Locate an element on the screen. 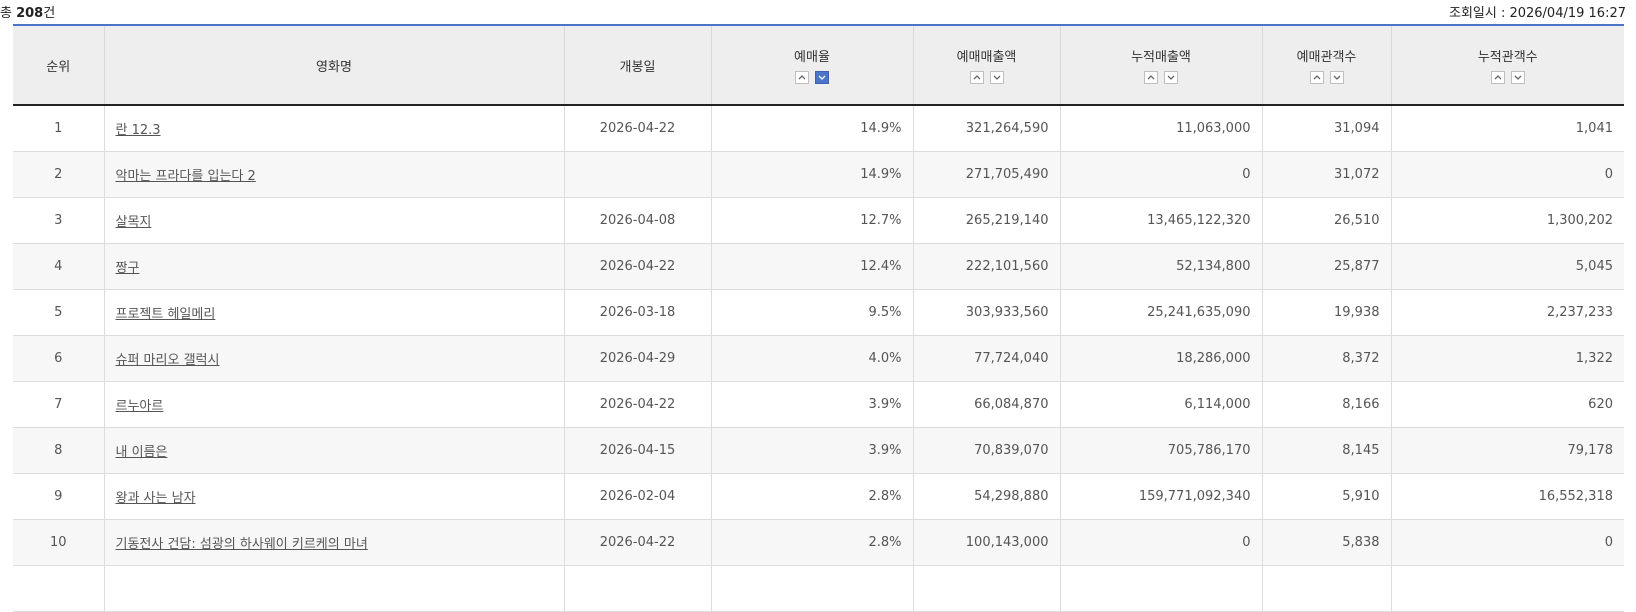  cell-reservation-audience: 31,072 is located at coordinates (1326, 174).